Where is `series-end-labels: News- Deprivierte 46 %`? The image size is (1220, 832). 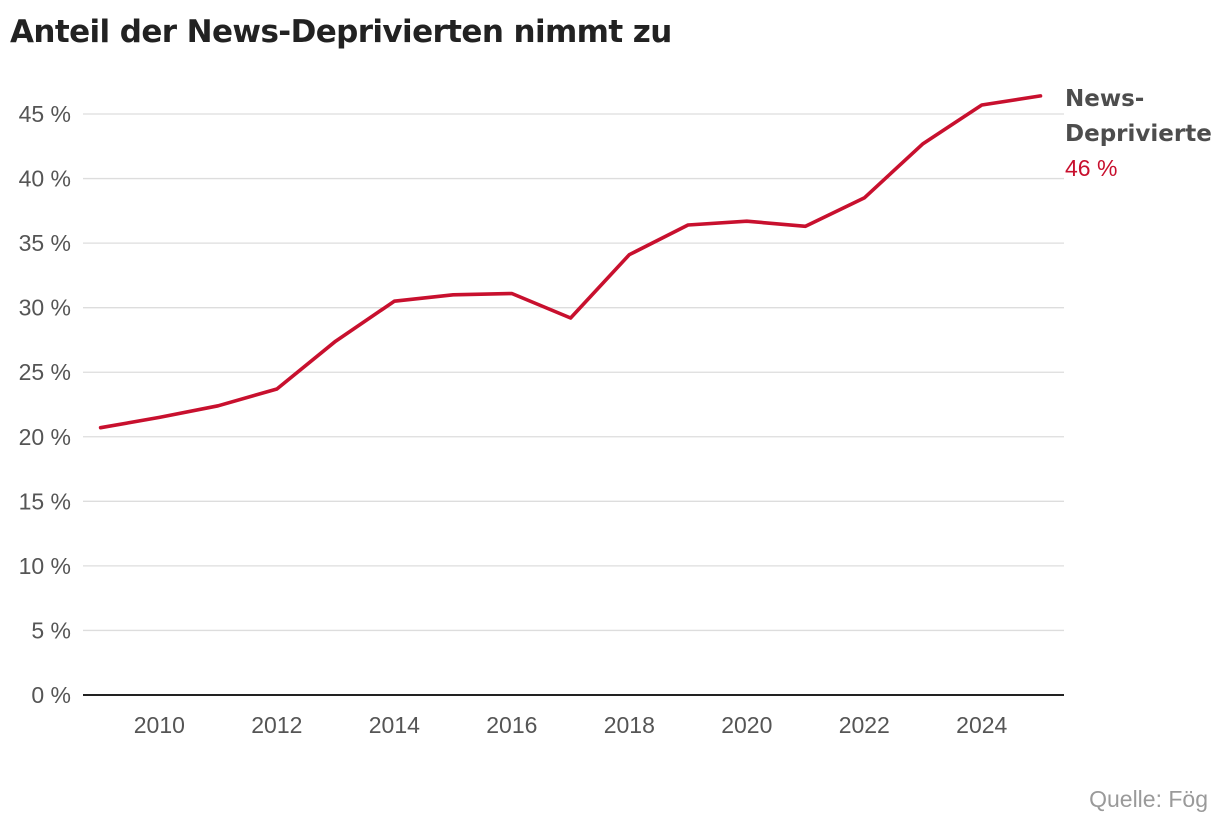 series-end-labels: News- Deprivierte 46 % is located at coordinates (1138, 133).